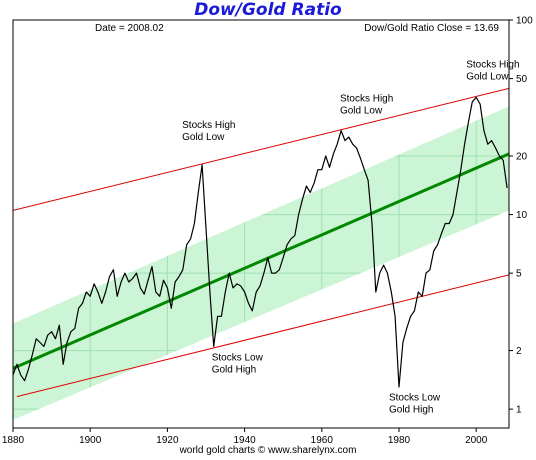 Image resolution: width=536 pixels, height=460 pixels. I want to click on y-tick-label: 100, so click(524, 21).